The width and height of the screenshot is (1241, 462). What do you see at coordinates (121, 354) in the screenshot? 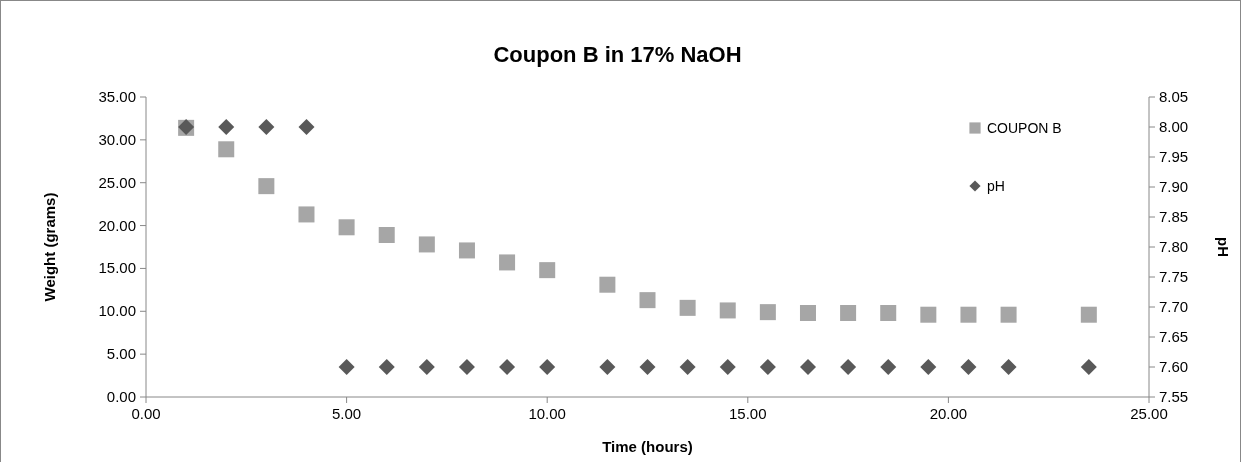
I see `y-tick-label: 5.00` at bounding box center [121, 354].